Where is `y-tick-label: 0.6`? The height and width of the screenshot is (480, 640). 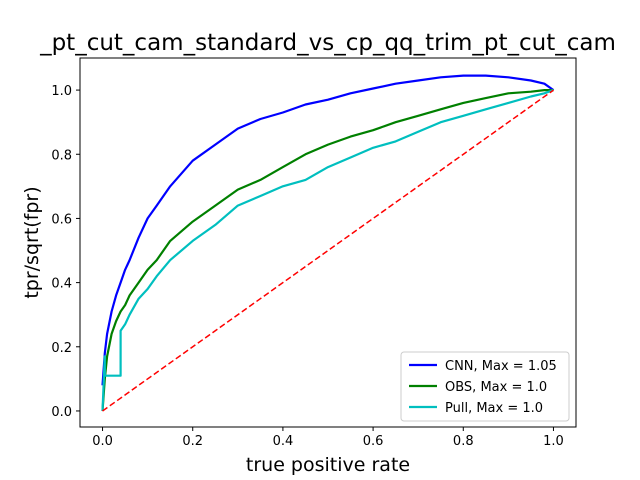 y-tick-label: 0.6 is located at coordinates (61, 219).